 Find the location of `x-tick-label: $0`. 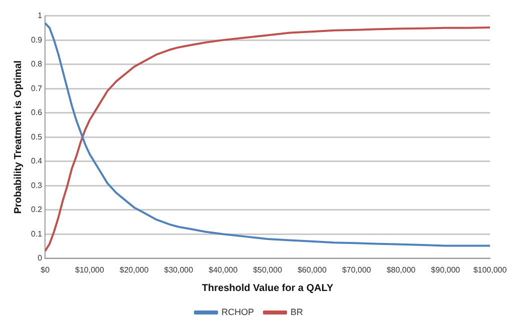

x-tick-label: $0 is located at coordinates (45, 269).